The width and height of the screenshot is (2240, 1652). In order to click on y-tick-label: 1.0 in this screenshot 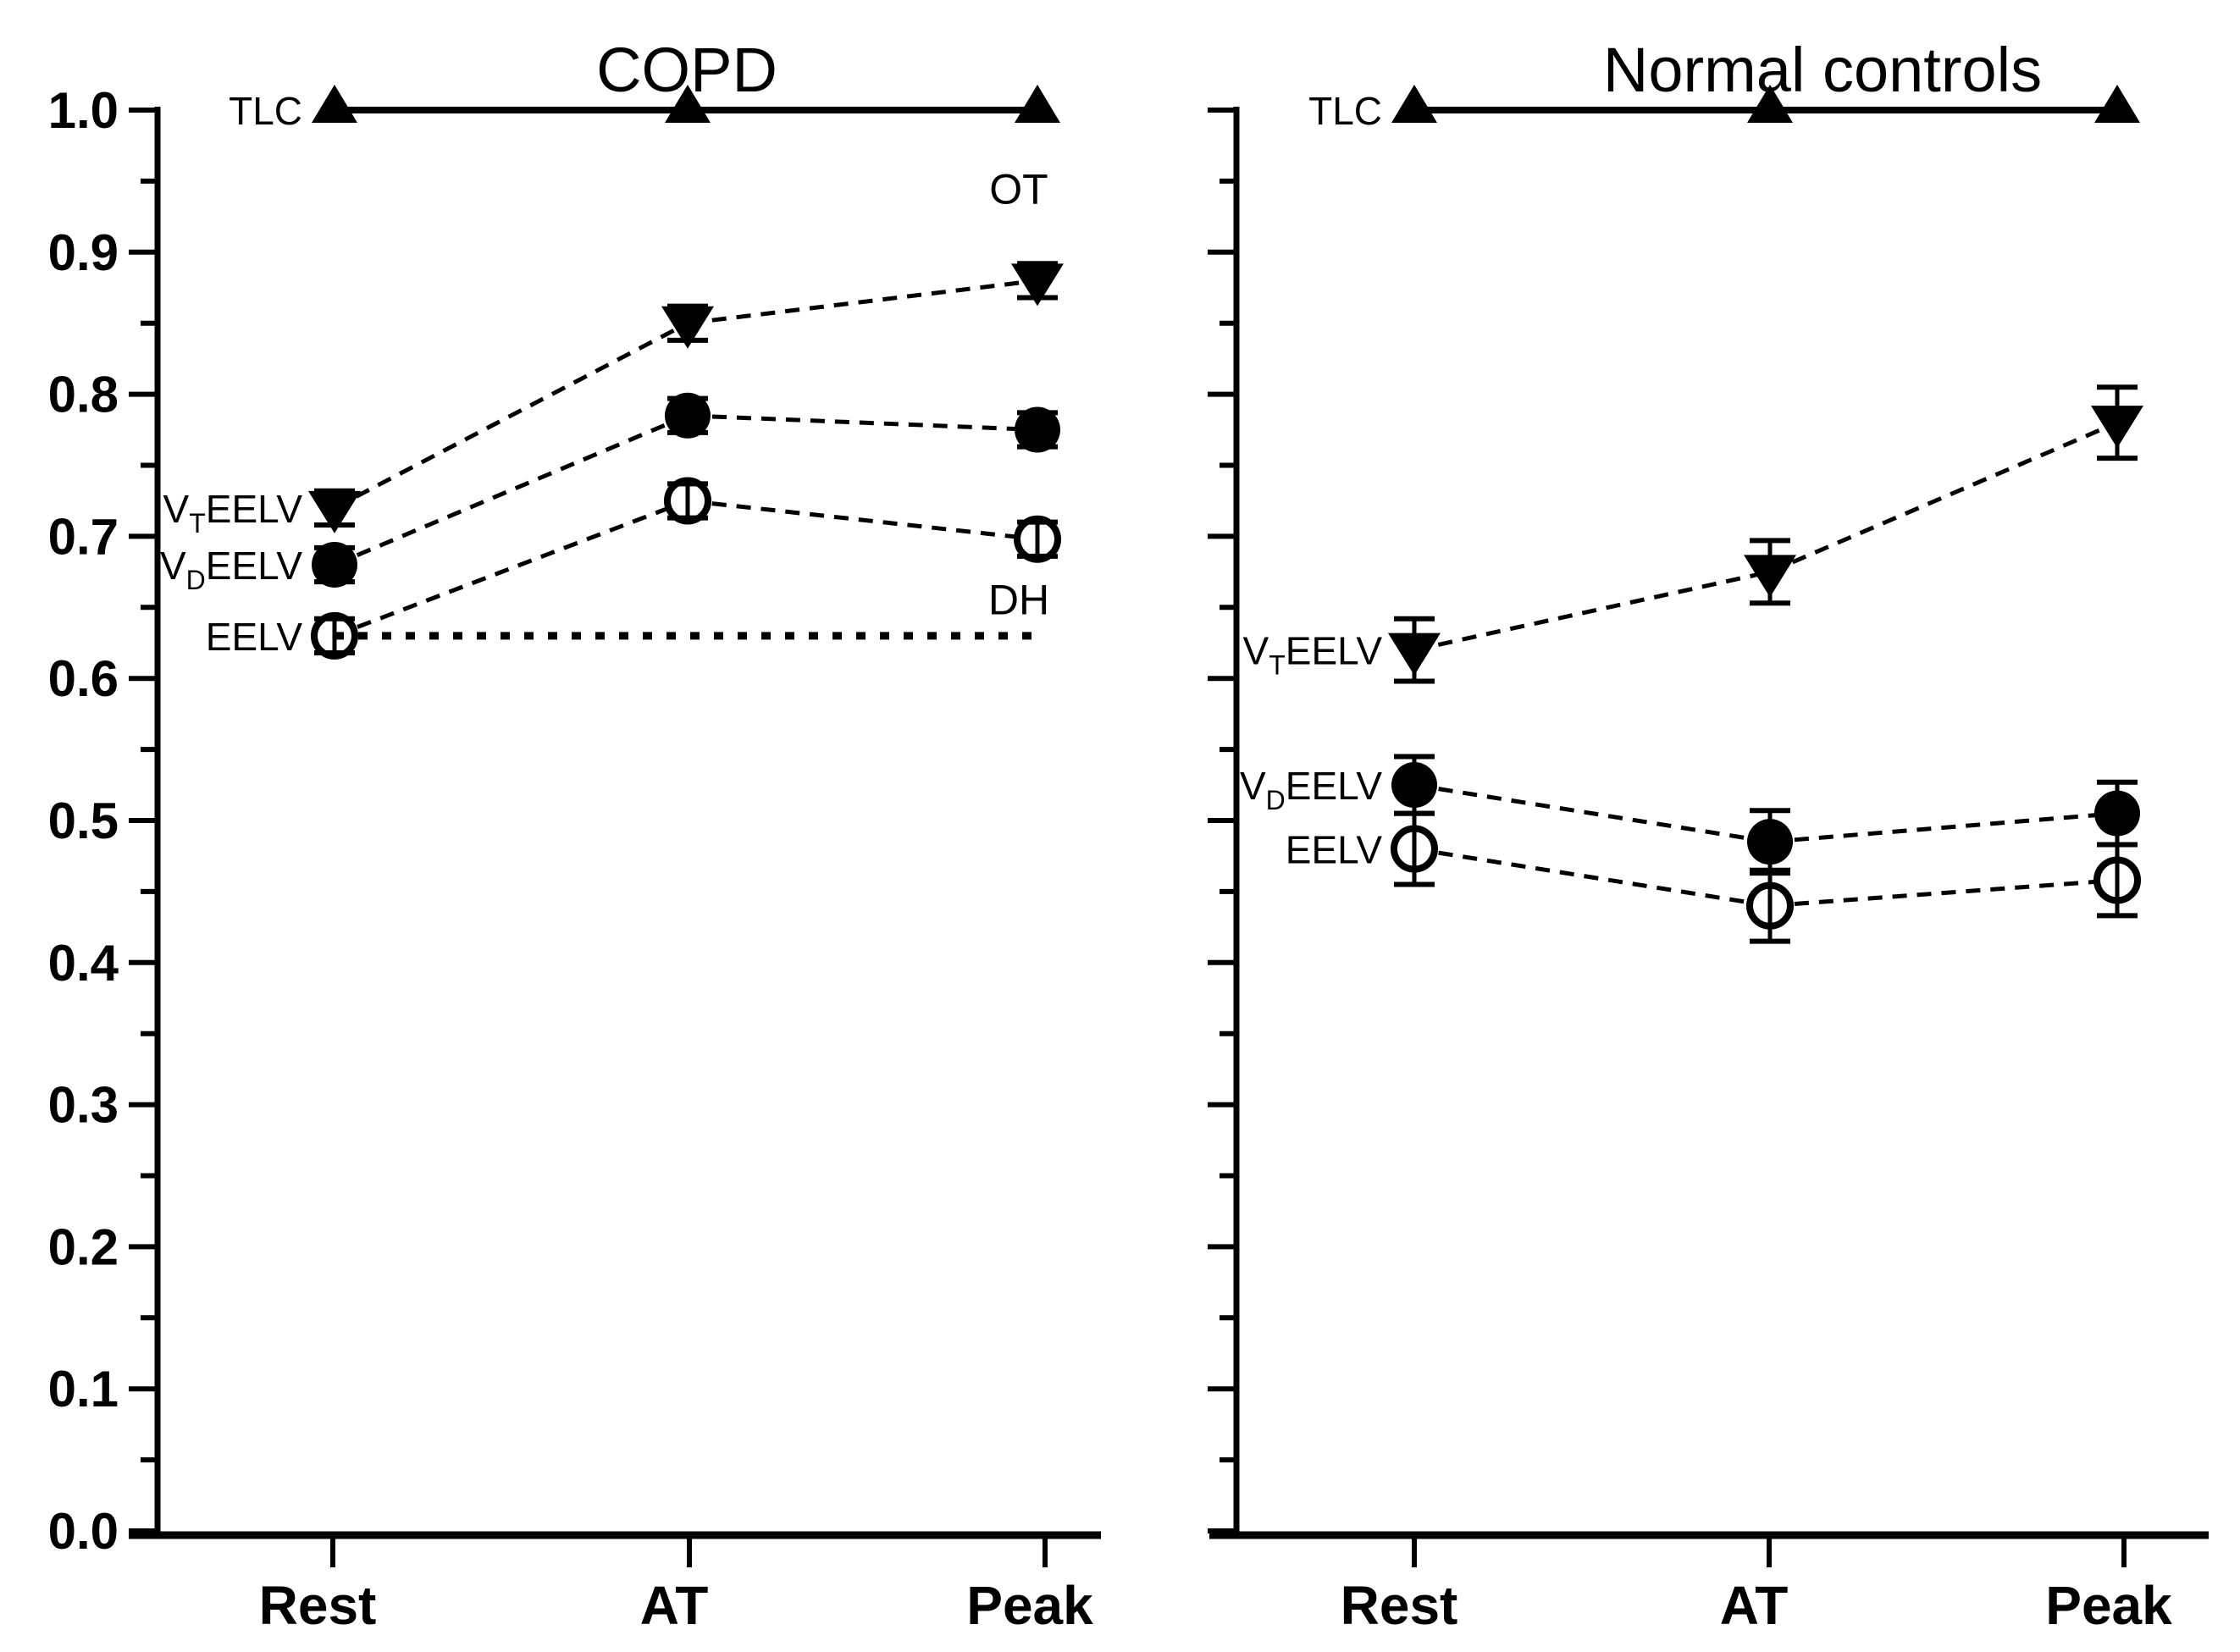, I will do `click(83, 110)`.